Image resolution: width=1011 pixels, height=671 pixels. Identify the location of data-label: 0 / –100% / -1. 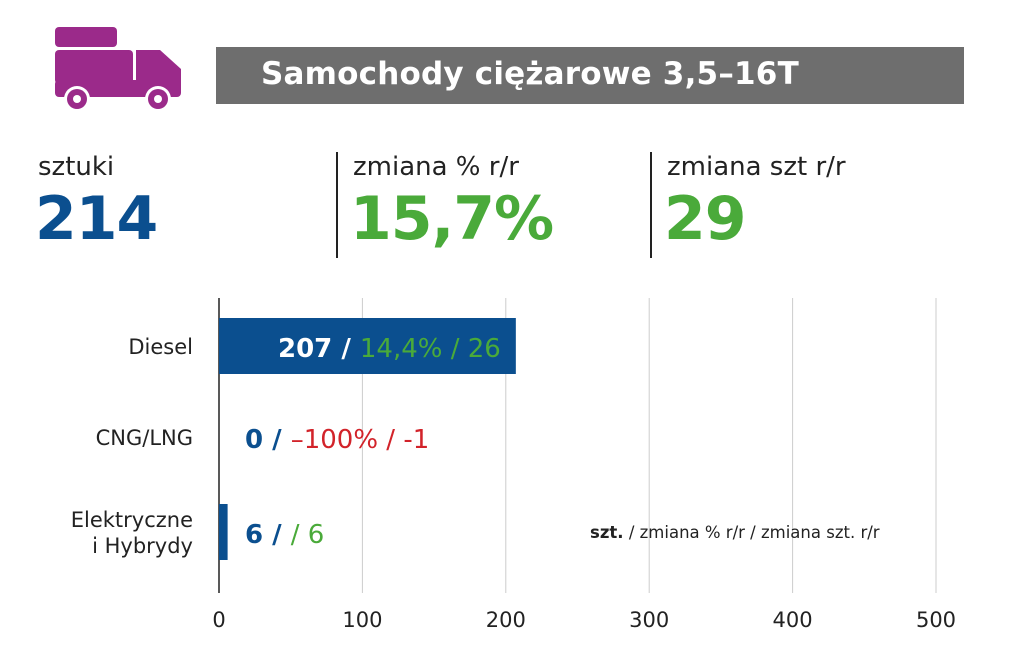
(337, 440).